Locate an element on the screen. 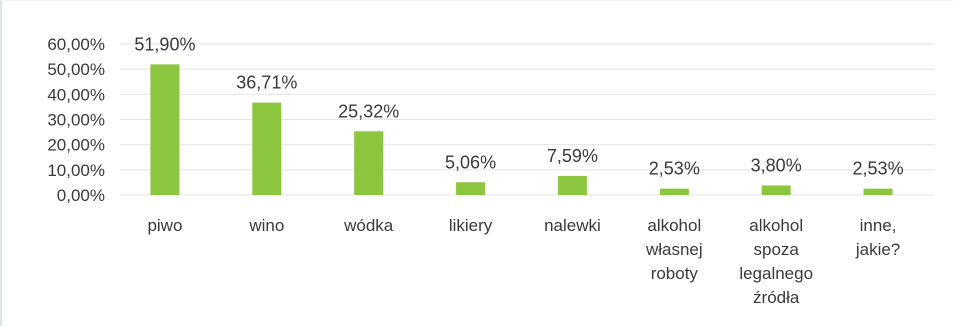  y-tick-label: 30,00% is located at coordinates (76, 120).